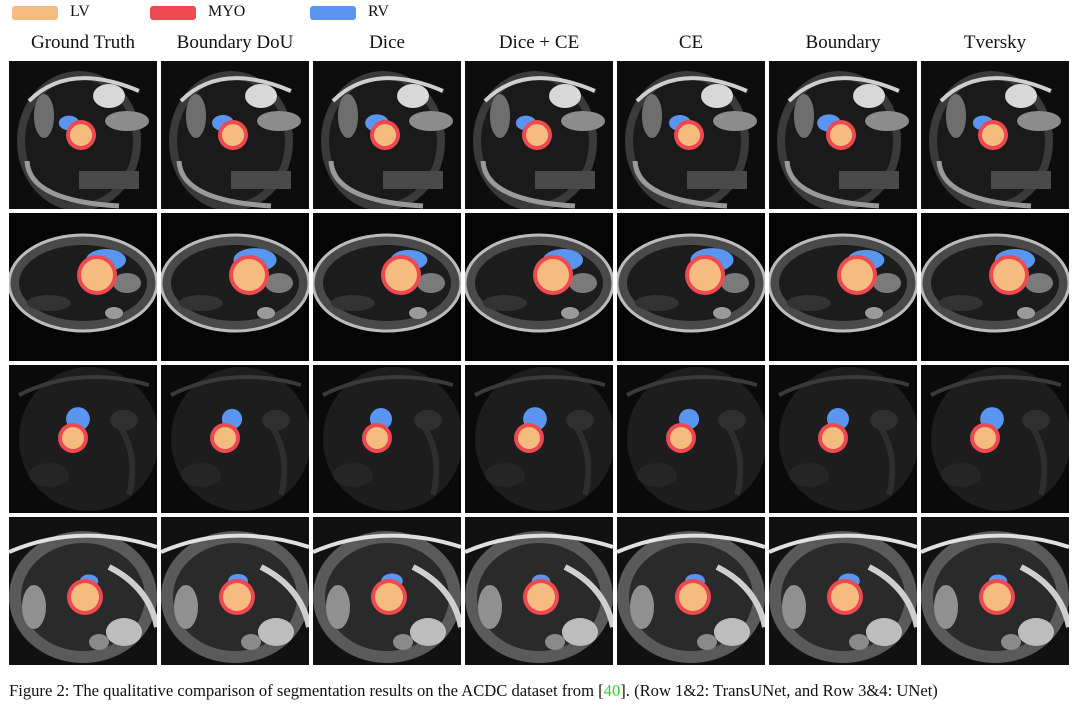  Describe the element at coordinates (843, 42) in the screenshot. I see `column-header-boundary: Boundary` at that location.